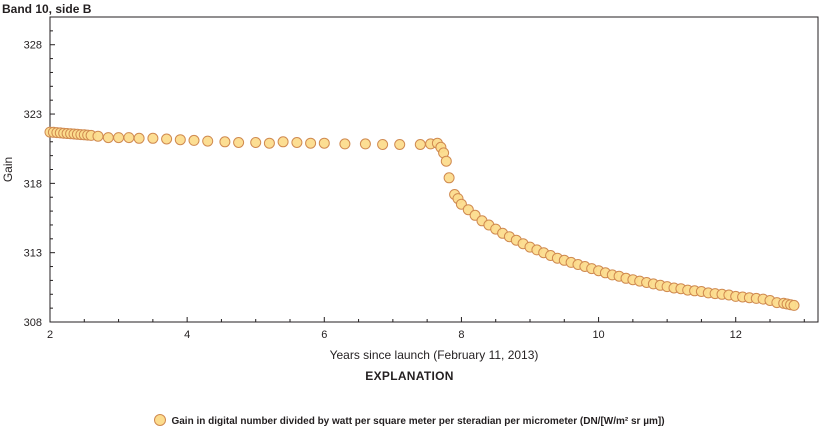 The height and width of the screenshot is (431, 819). I want to click on x-tick-label: 6, so click(324, 335).